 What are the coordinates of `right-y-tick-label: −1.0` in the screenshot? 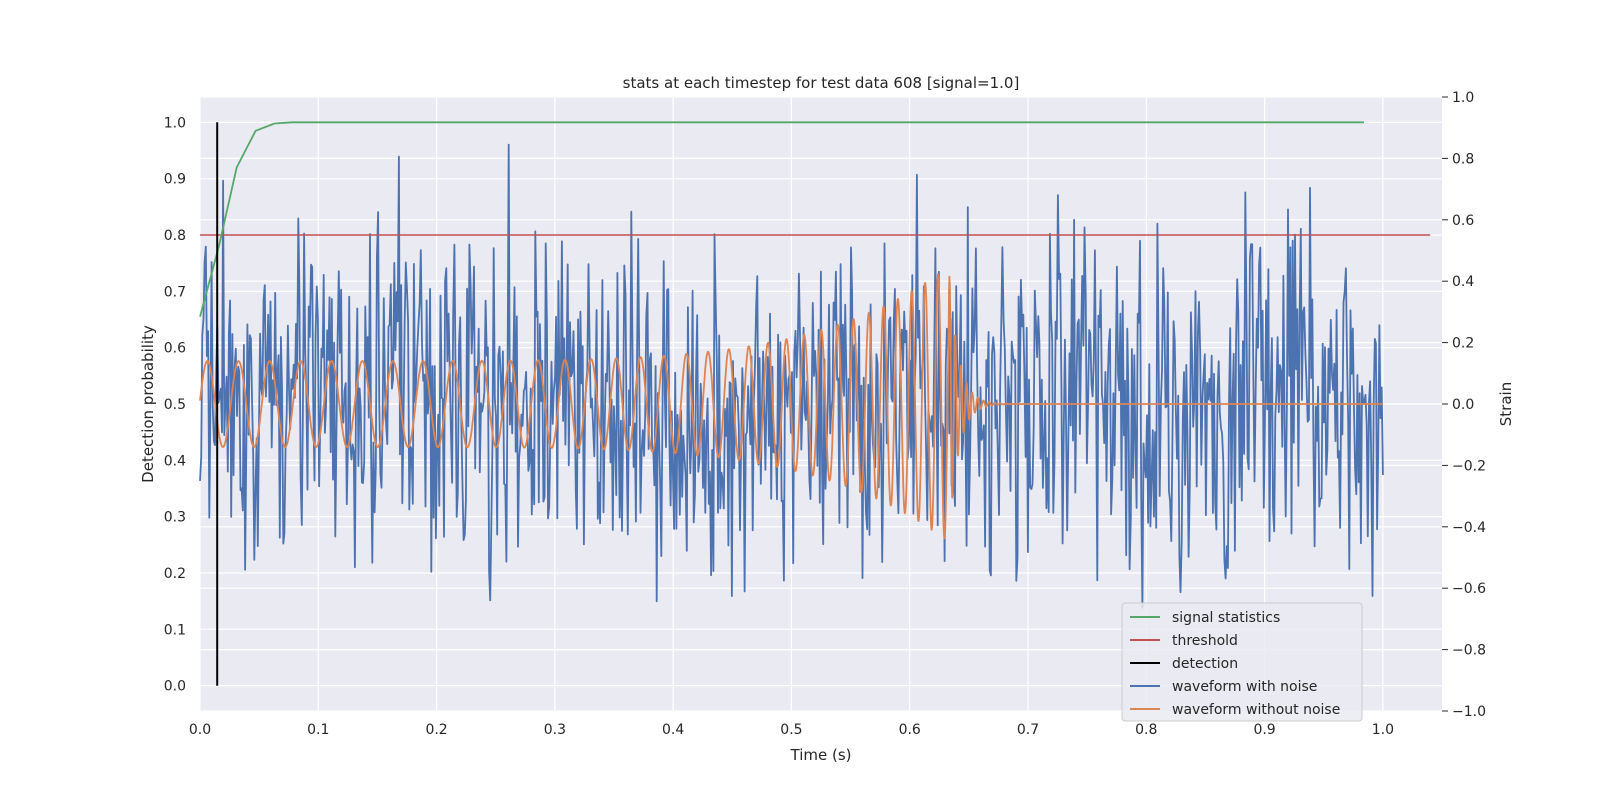 It's located at (1469, 712).